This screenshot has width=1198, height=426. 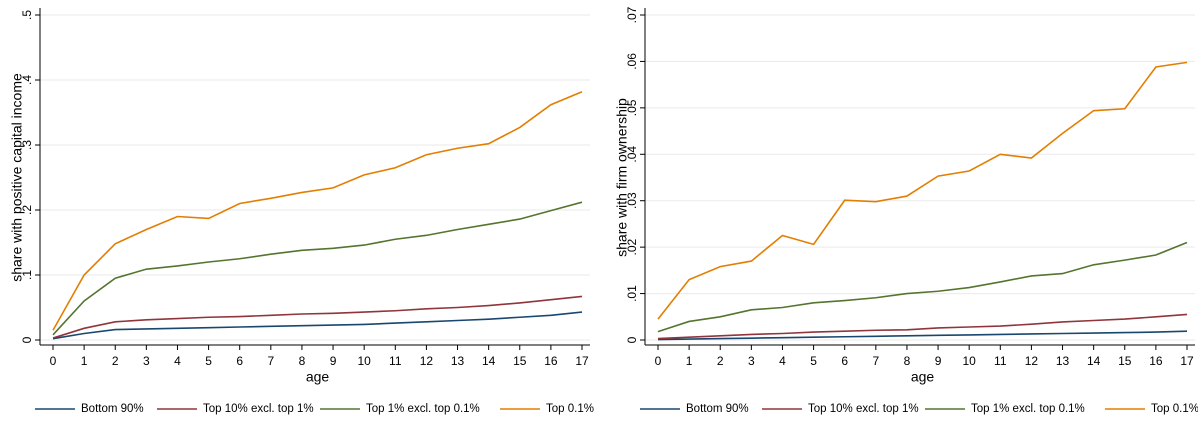 What do you see at coordinates (632, 246) in the screenshot?
I see `y-tick-label: .02` at bounding box center [632, 246].